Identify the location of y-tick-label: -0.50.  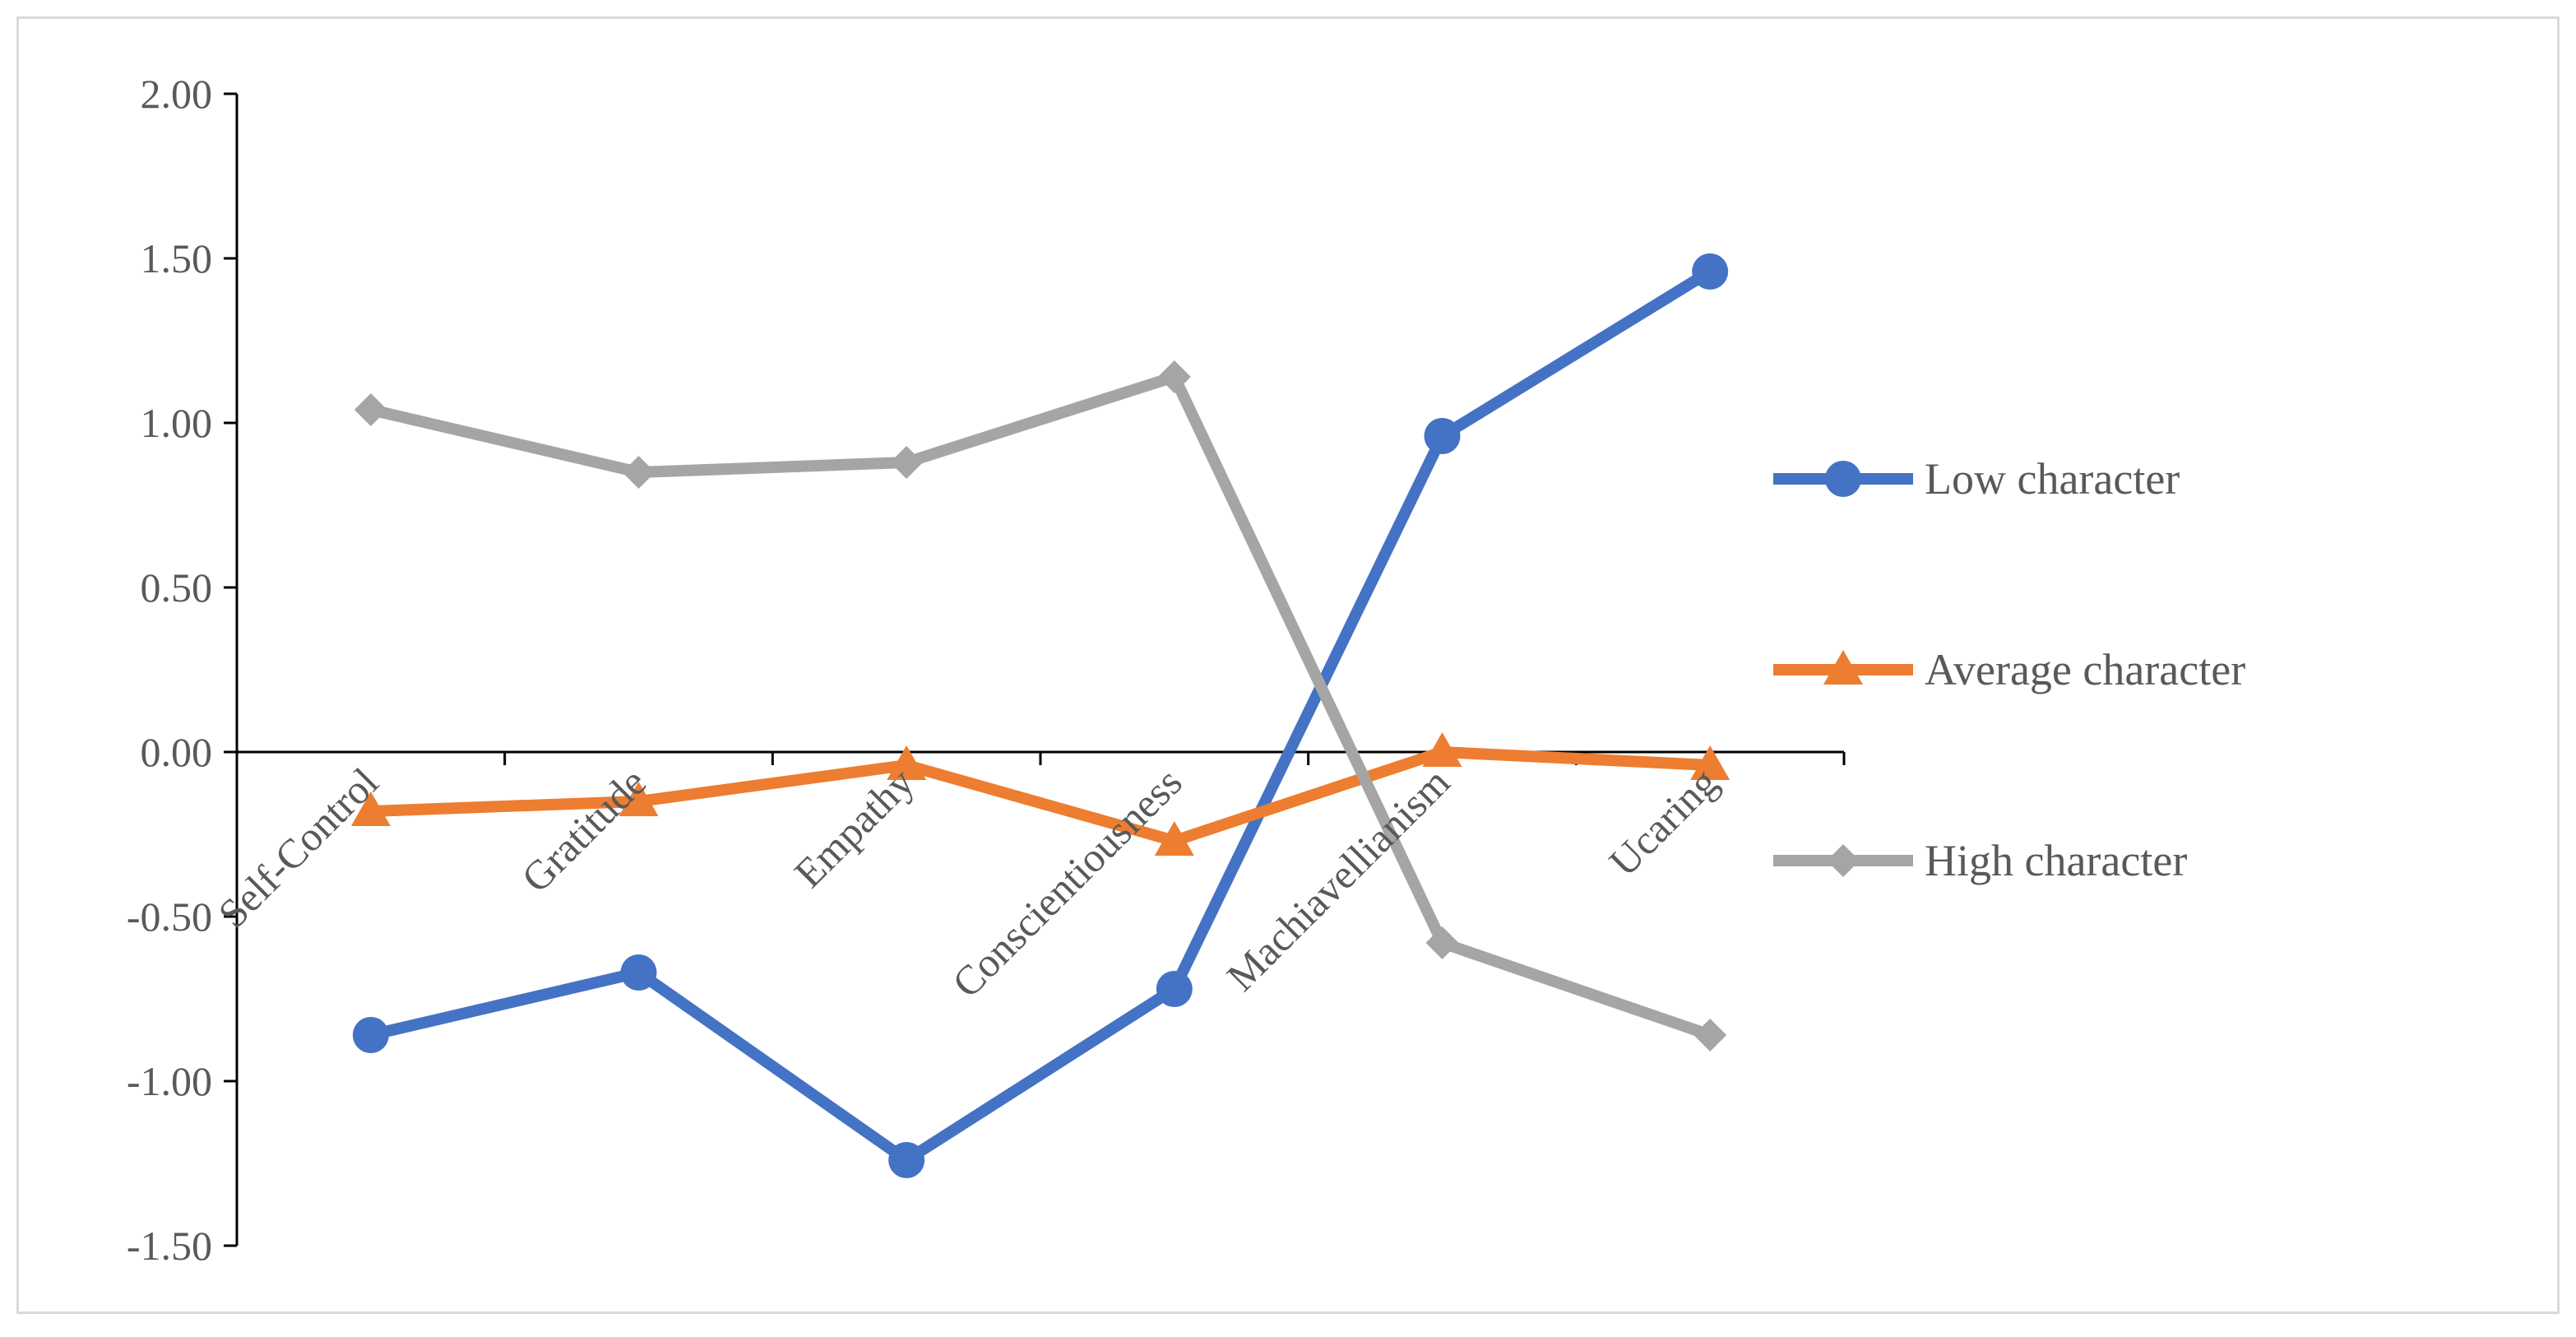
(169, 917).